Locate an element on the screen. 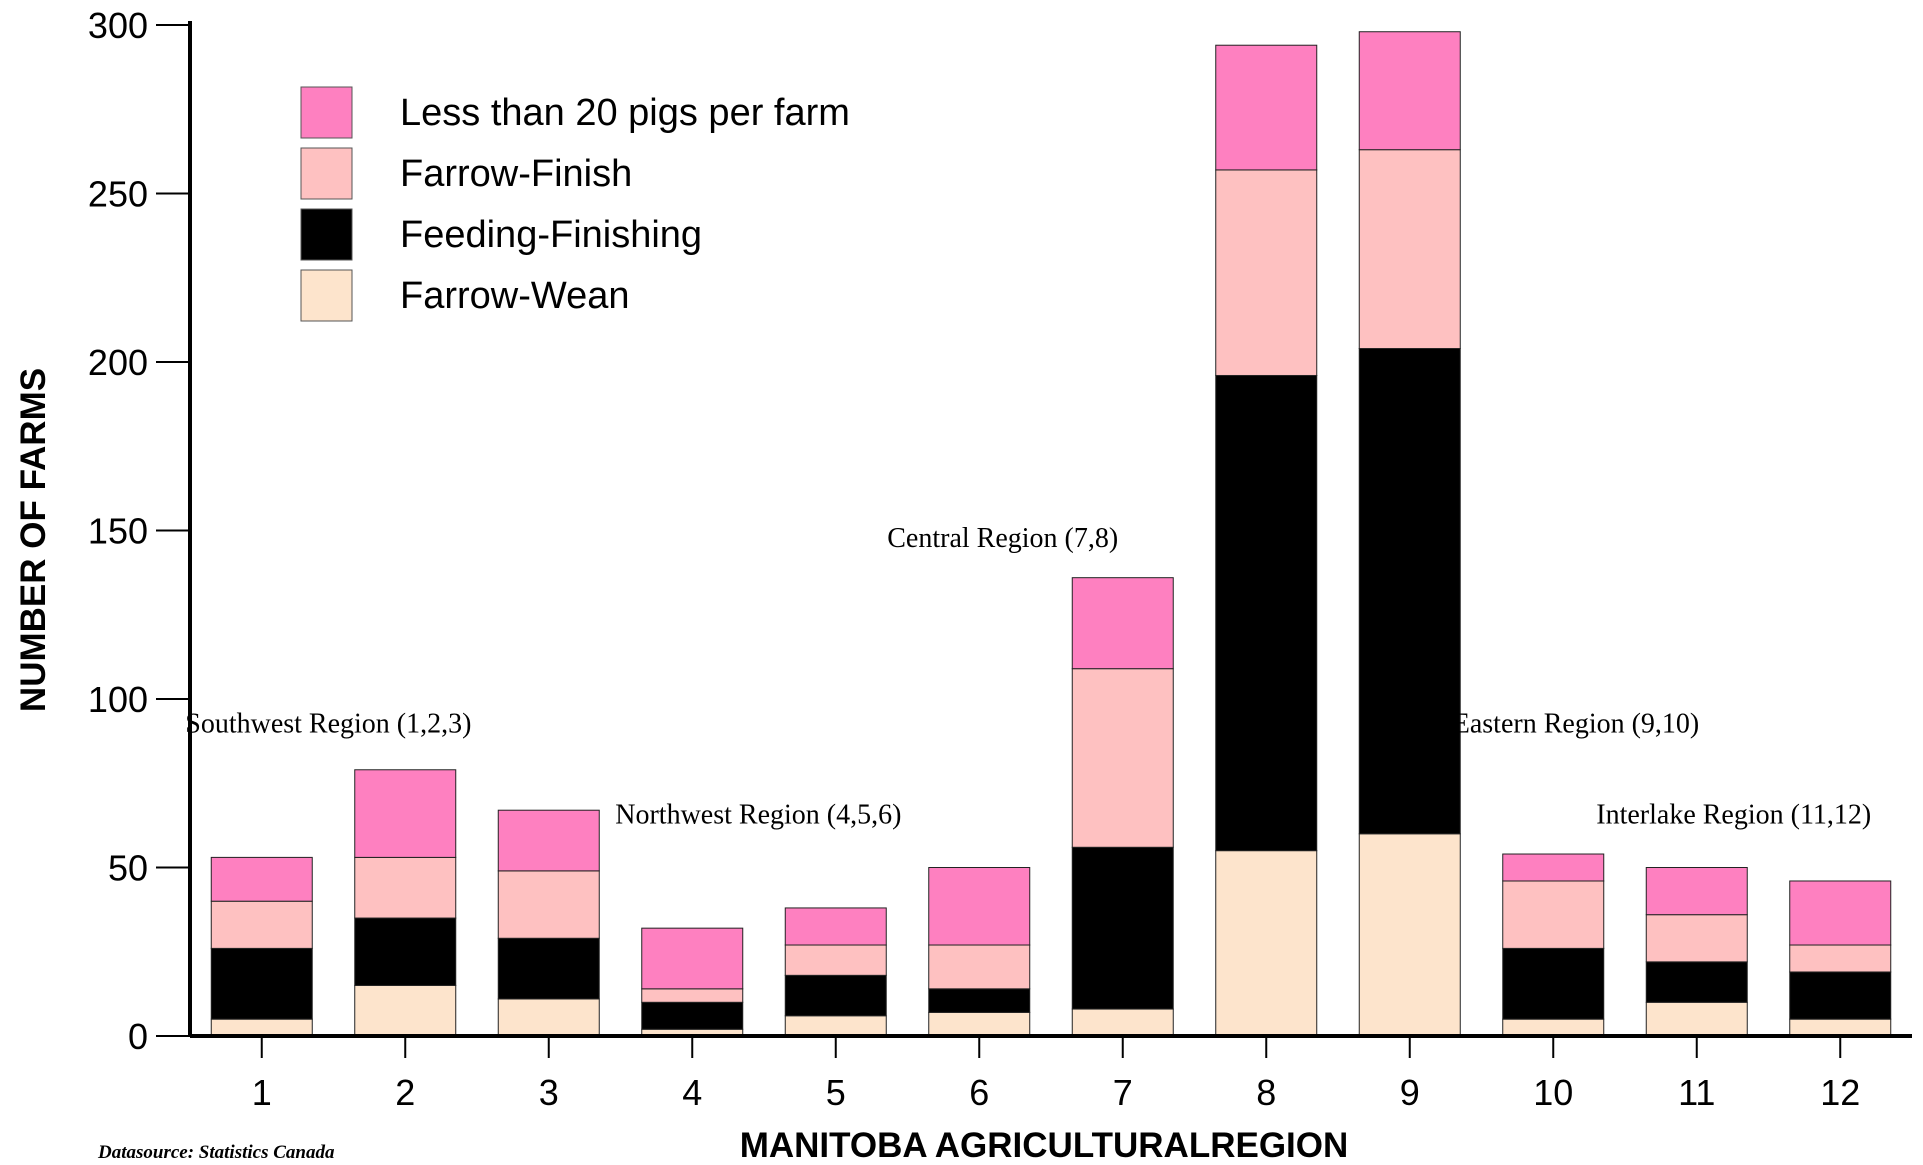 Image resolution: width=1923 pixels, height=1165 pixels. x-tick-label: 10 is located at coordinates (1553, 1092).